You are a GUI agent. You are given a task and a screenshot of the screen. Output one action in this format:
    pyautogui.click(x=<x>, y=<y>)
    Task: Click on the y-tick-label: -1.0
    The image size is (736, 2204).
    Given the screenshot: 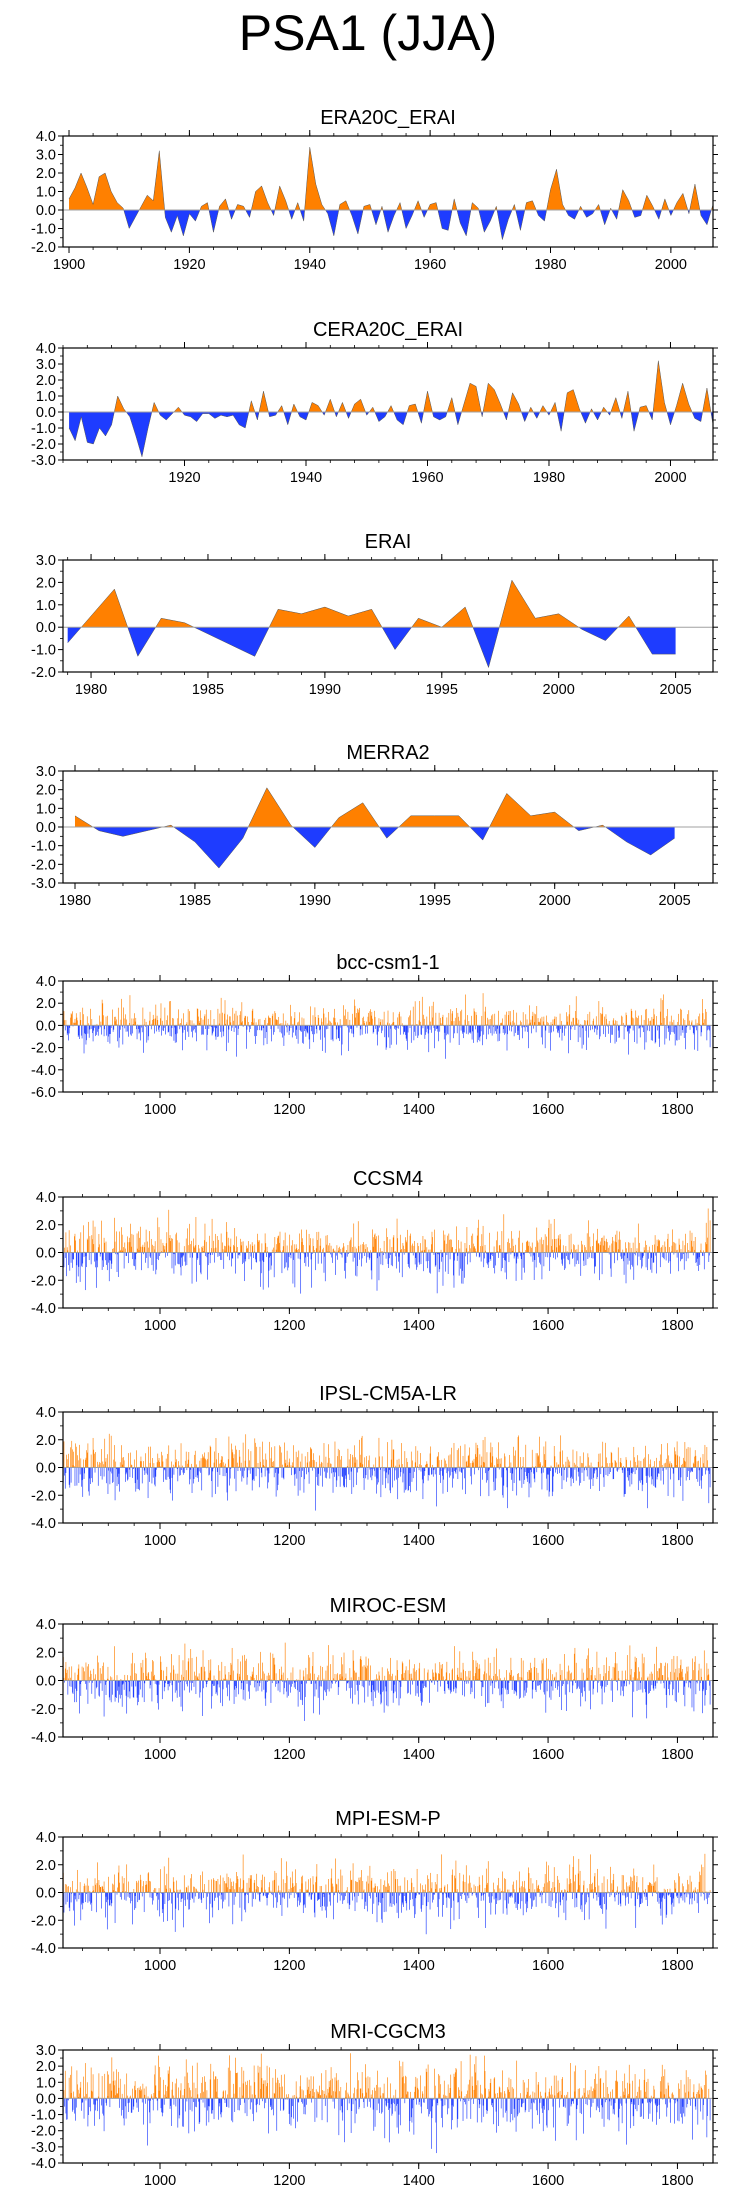 What is the action you would take?
    pyautogui.click(x=43, y=847)
    